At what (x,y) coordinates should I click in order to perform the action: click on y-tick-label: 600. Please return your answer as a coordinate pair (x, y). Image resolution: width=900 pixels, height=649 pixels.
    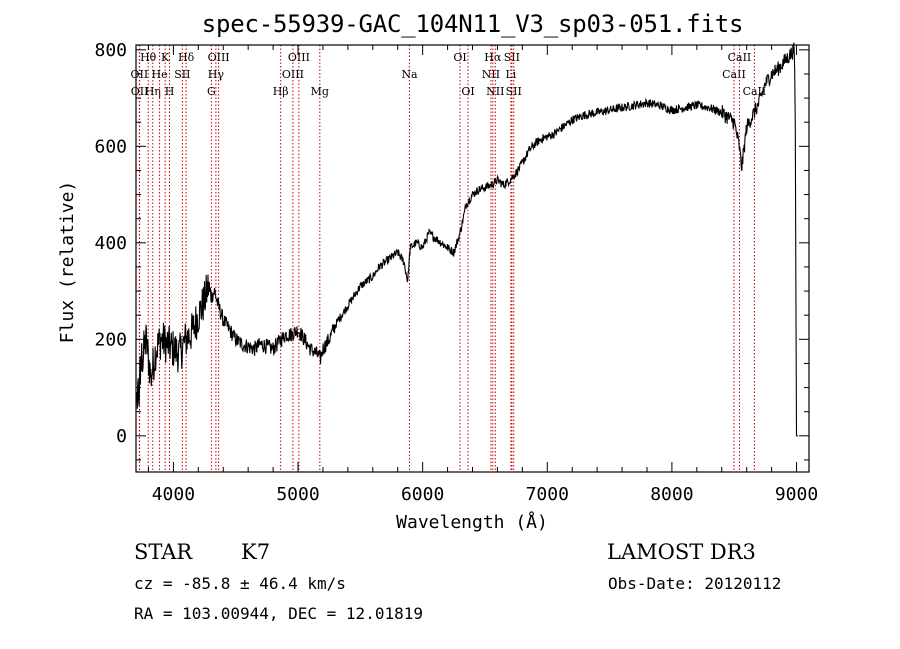
    Looking at the image, I should click on (110, 146).